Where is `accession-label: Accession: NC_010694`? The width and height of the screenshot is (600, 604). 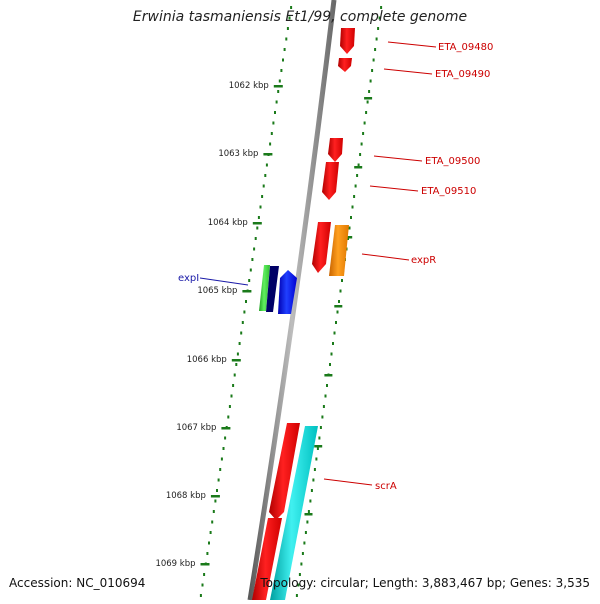
accession-label: Accession: NC_010694 is located at coordinates (77, 583).